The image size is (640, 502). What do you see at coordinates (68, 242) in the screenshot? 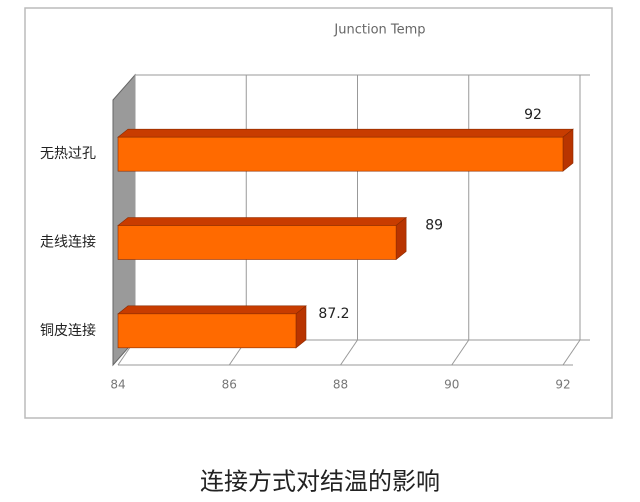
I see `y-tick-label: 走线连接` at bounding box center [68, 242].